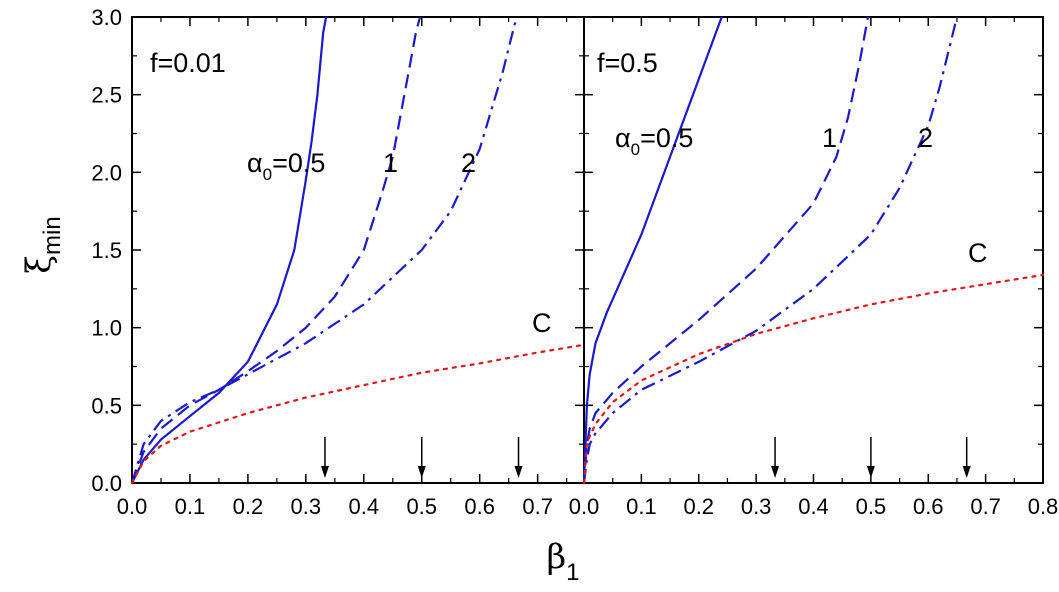 Image resolution: width=1059 pixels, height=592 pixels. I want to click on y-tick-label: 0.0, so click(106, 483).